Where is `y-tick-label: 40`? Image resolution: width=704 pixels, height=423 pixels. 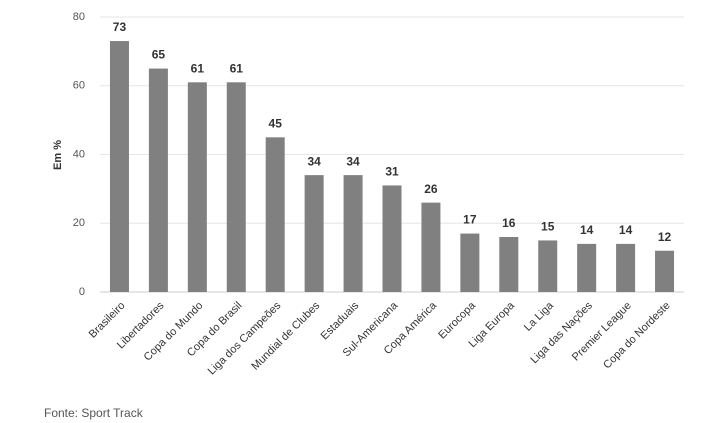
y-tick-label: 40 is located at coordinates (79, 154).